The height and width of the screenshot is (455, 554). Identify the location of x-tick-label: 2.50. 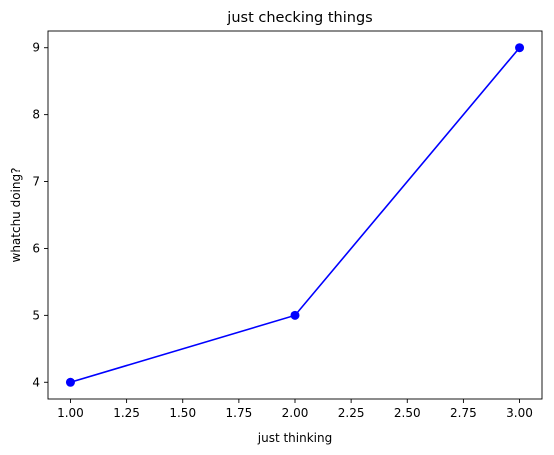
(407, 413).